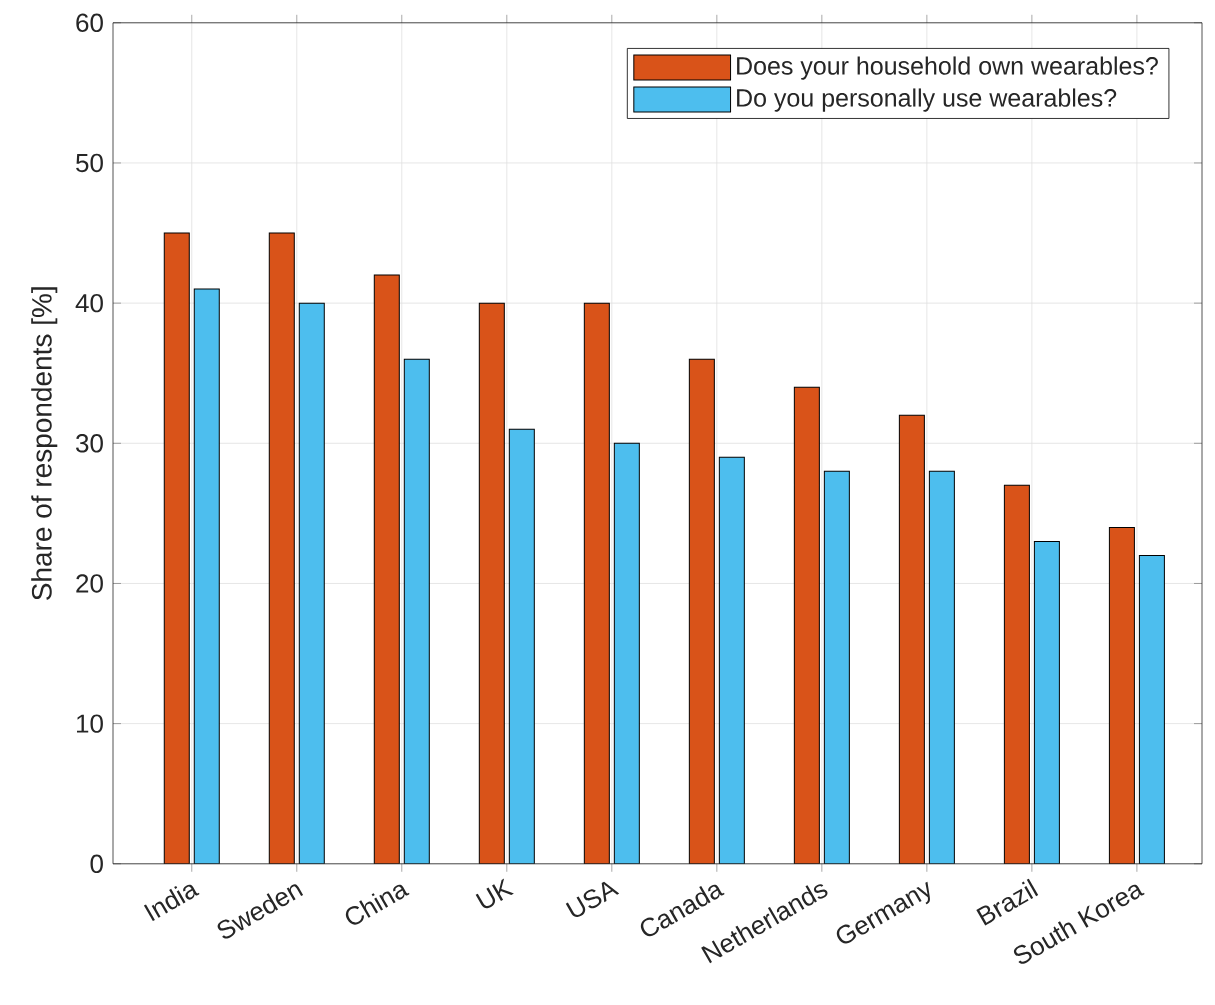  I want to click on y-tick-label: 60, so click(89, 22).